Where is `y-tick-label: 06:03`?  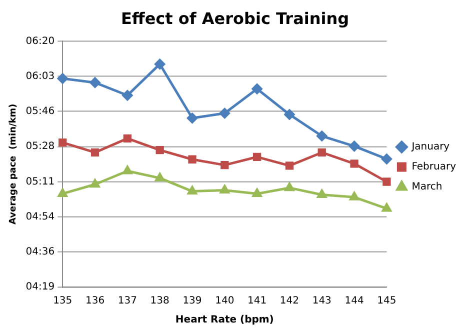
y-tick-label: 06:03 is located at coordinates (40, 76).